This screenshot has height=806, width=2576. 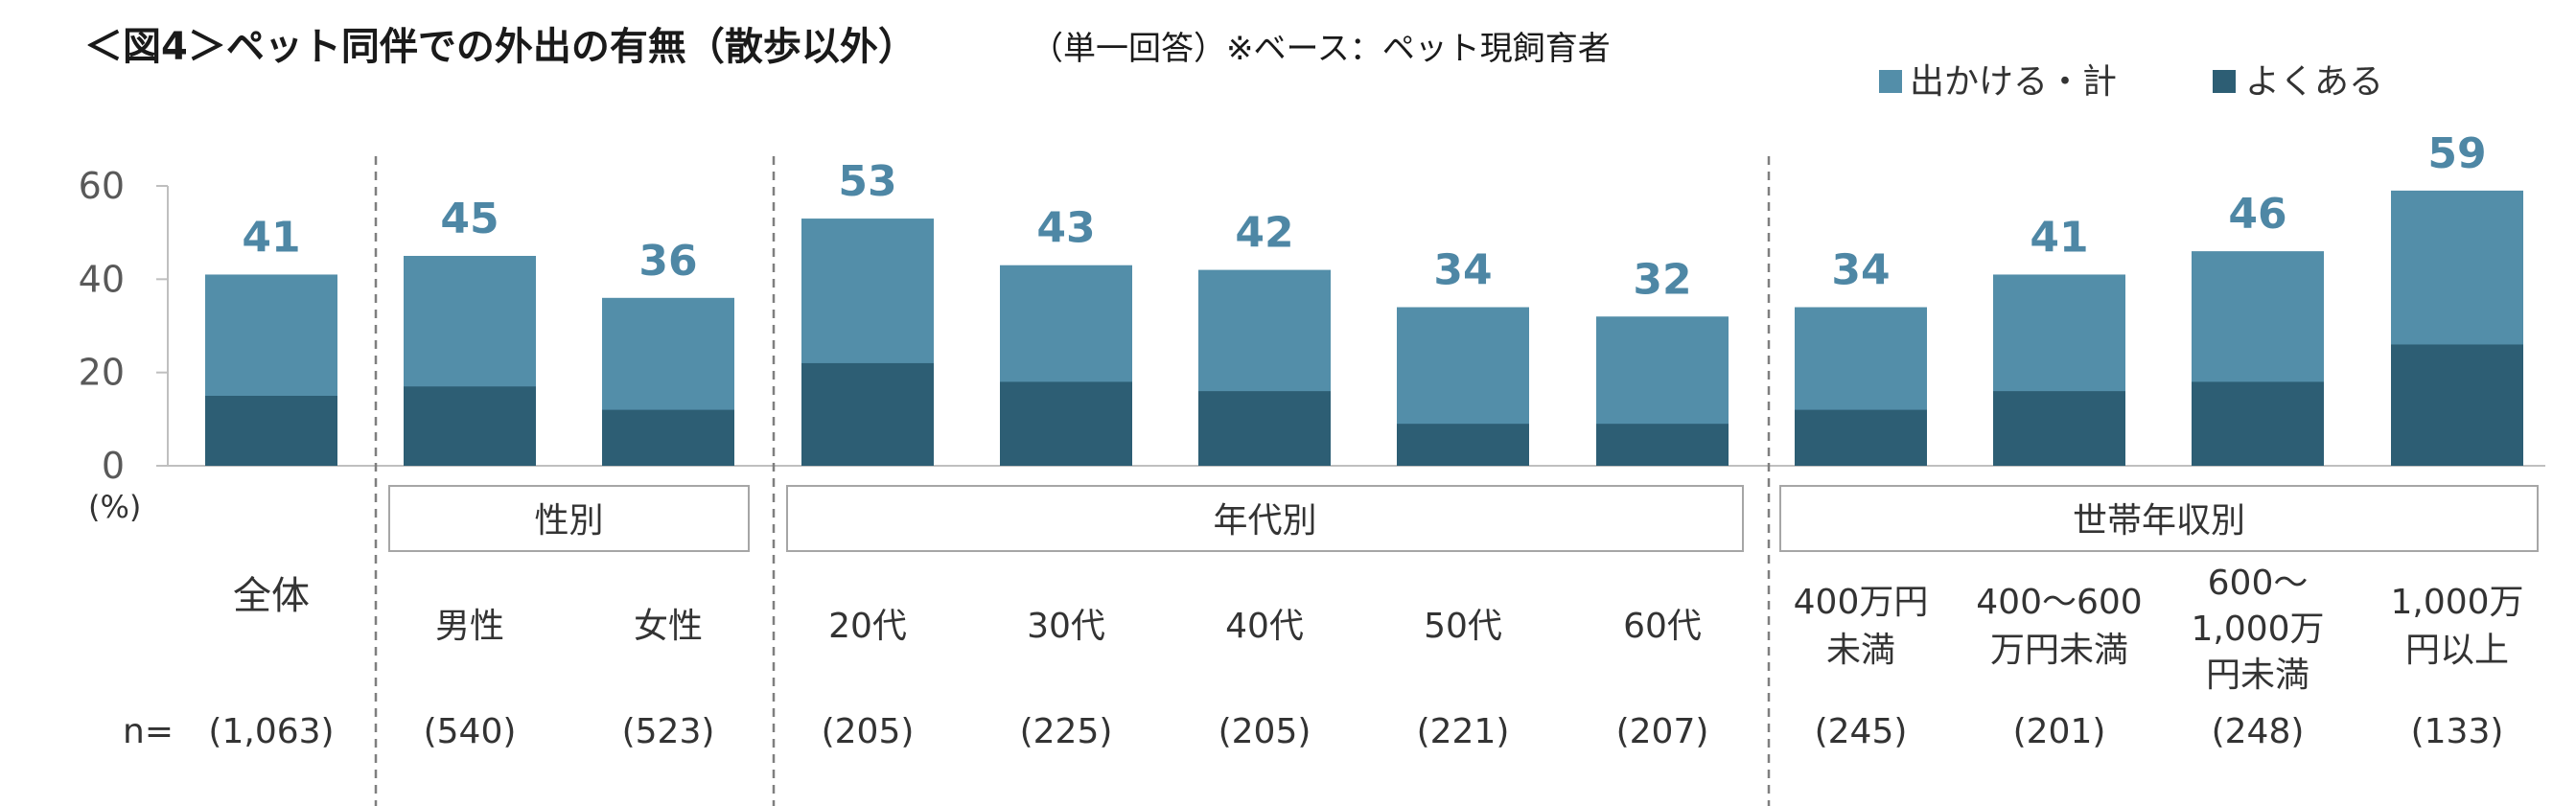 I want to click on y-tick-label: 60, so click(x=102, y=186).